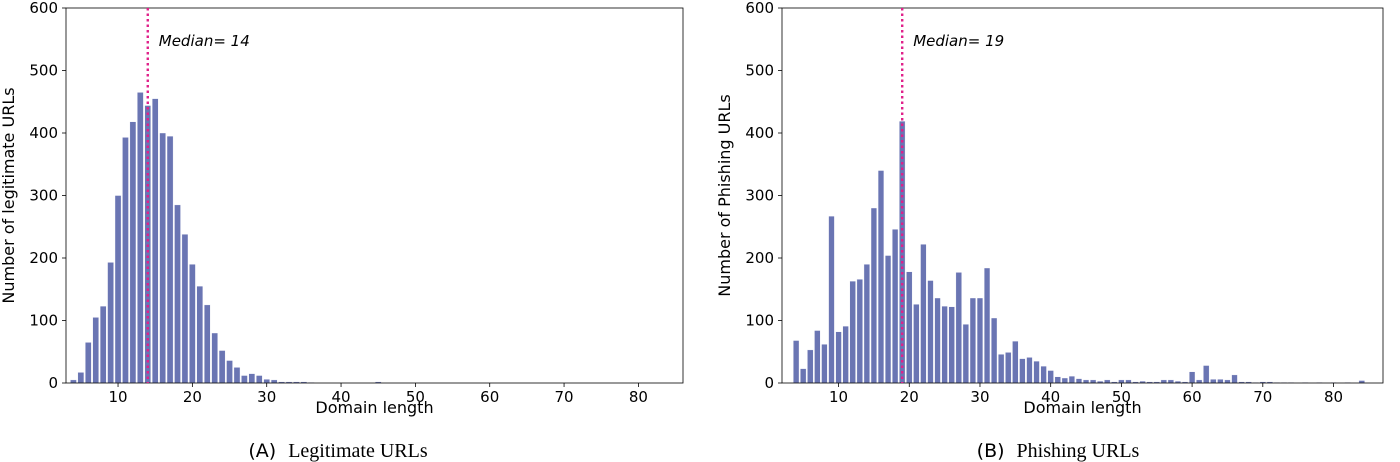 The image size is (1400, 462). What do you see at coordinates (53, 383) in the screenshot?
I see `panel-a-y-tick-label: 0` at bounding box center [53, 383].